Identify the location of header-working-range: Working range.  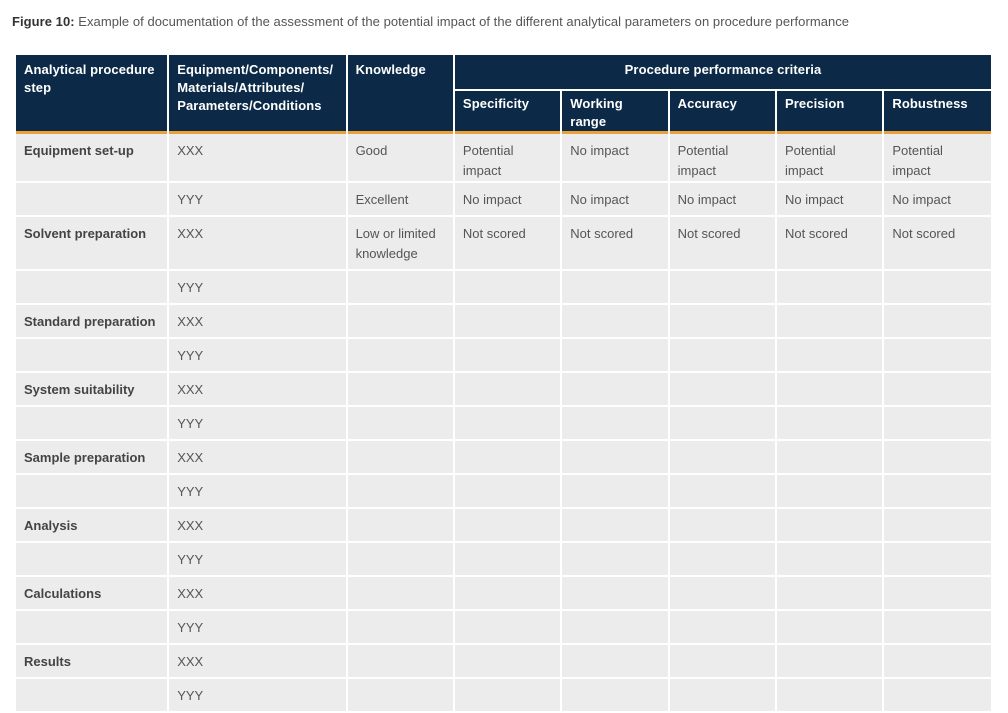
(615, 111).